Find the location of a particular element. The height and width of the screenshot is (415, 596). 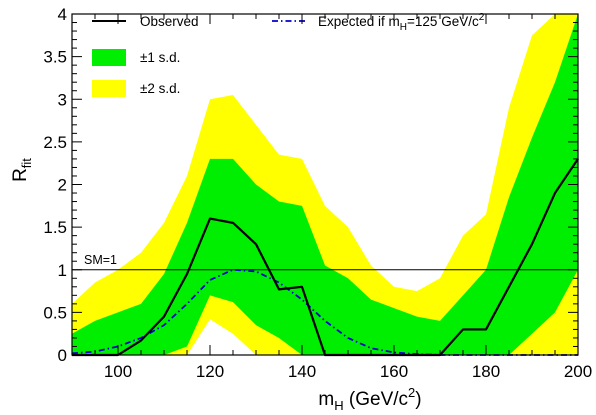

legend-observed-label: Observed is located at coordinates (169, 21).